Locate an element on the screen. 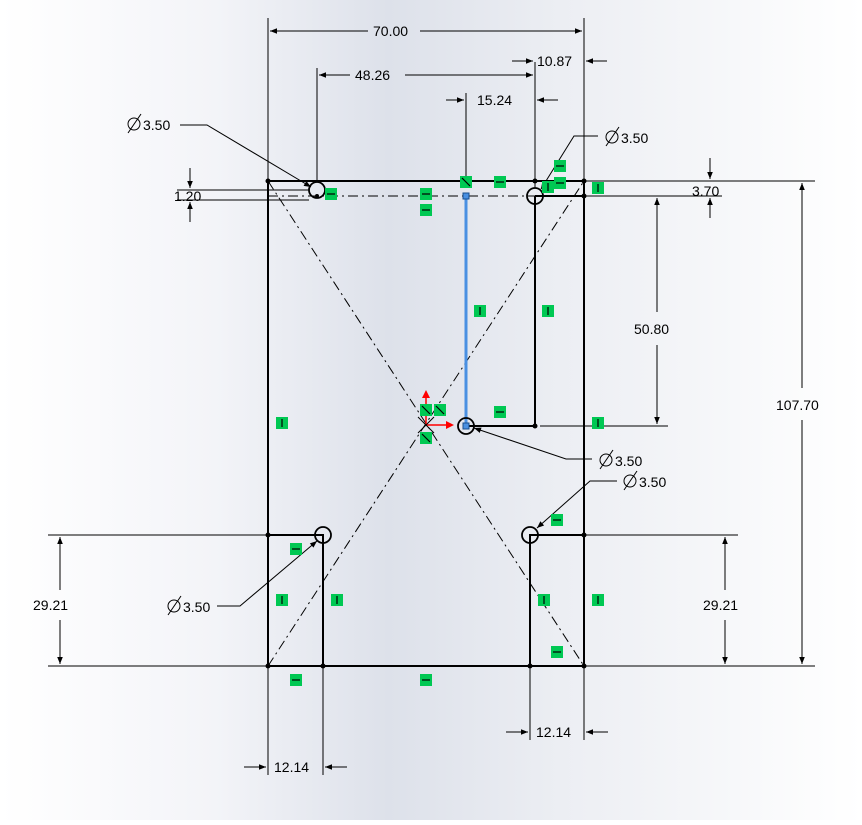 This screenshot has height=825, width=862. dim-vertical-spacing: 50.80 is located at coordinates (651, 329).